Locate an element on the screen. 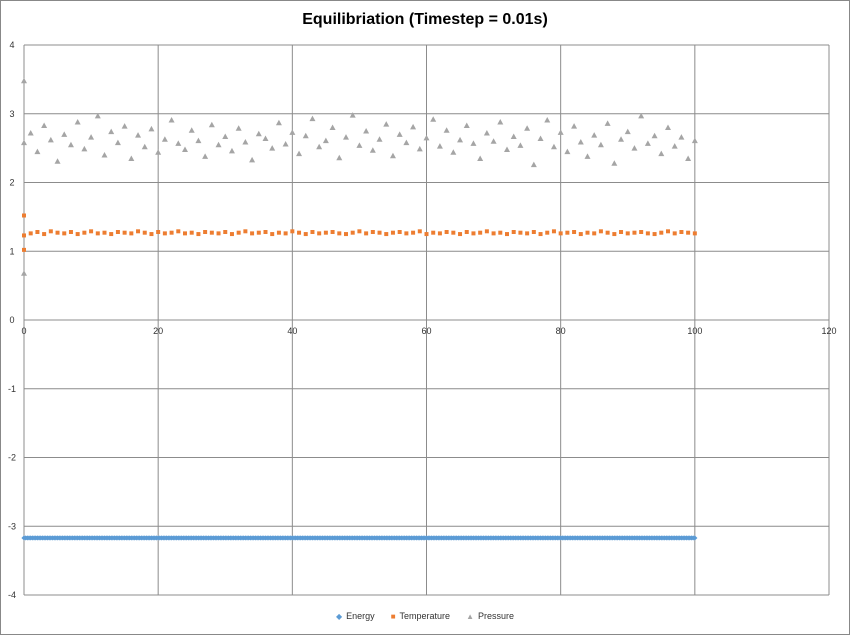 This screenshot has height=635, width=850. y-tick-label: -1 is located at coordinates (12, 389).